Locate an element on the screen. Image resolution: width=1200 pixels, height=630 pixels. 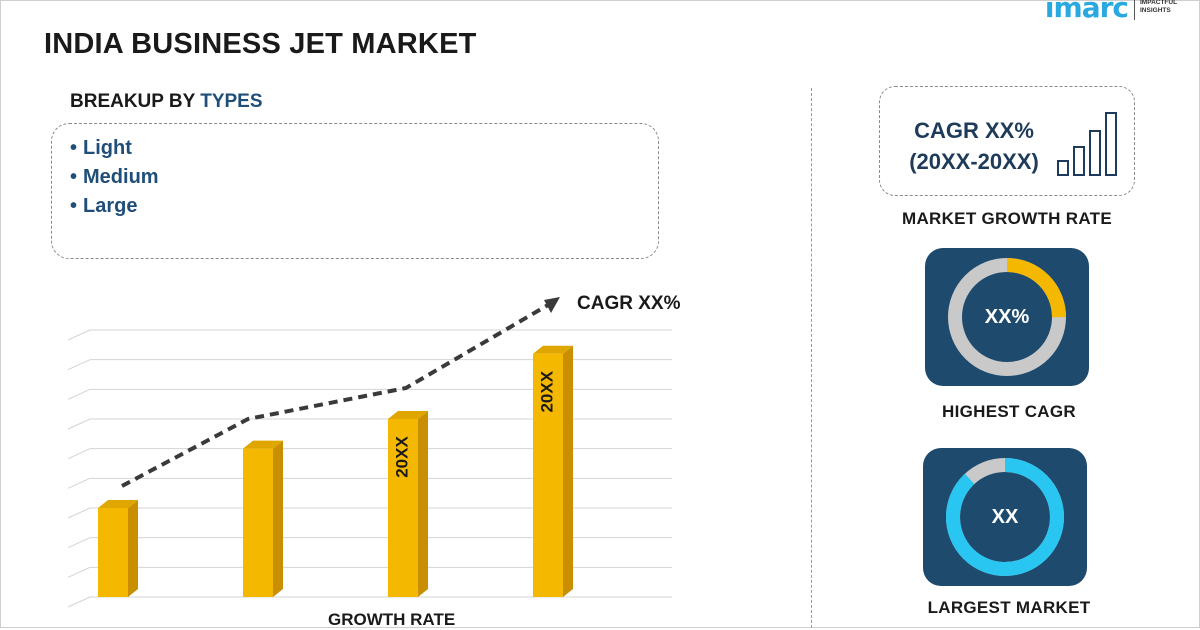
page-title: INDIA BUSINESS JET MARKET is located at coordinates (260, 44).